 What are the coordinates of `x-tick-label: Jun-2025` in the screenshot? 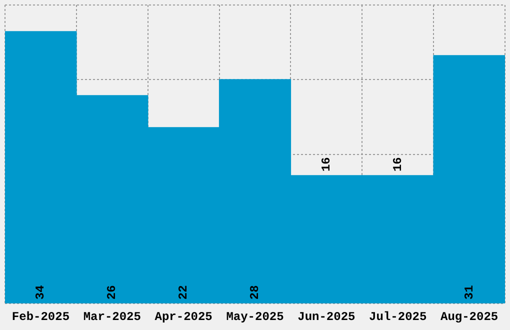 It's located at (327, 317).